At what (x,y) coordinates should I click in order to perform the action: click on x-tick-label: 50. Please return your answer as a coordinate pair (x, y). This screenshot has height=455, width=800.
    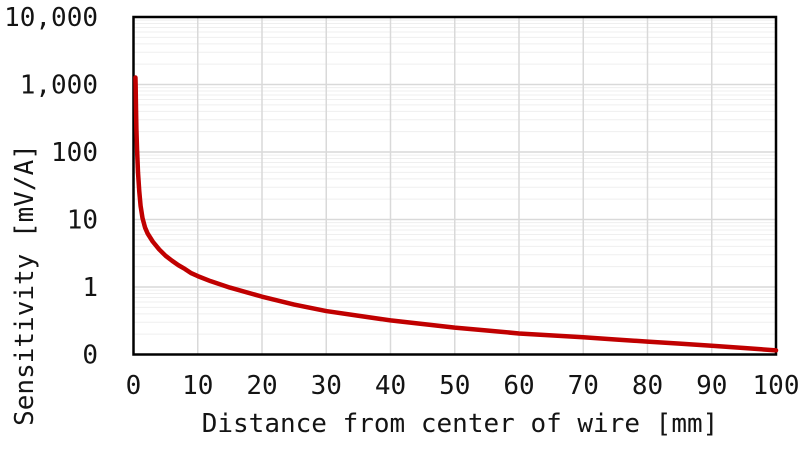
    Looking at the image, I should click on (454, 386).